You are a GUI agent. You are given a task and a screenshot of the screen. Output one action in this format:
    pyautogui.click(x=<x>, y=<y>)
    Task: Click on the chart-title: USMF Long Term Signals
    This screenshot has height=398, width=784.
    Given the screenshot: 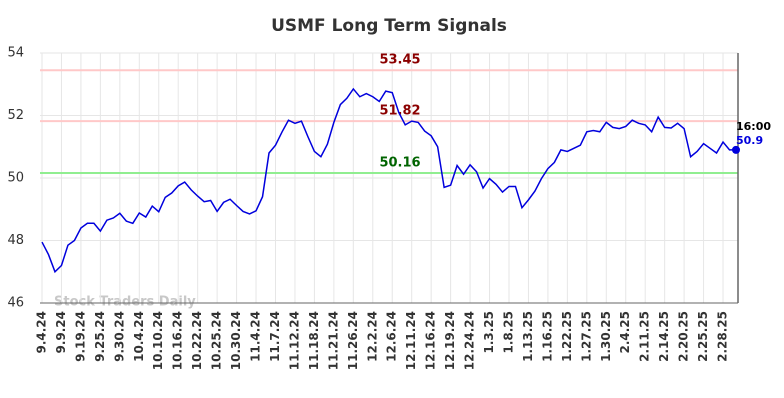 What is the action you would take?
    pyautogui.click(x=389, y=26)
    